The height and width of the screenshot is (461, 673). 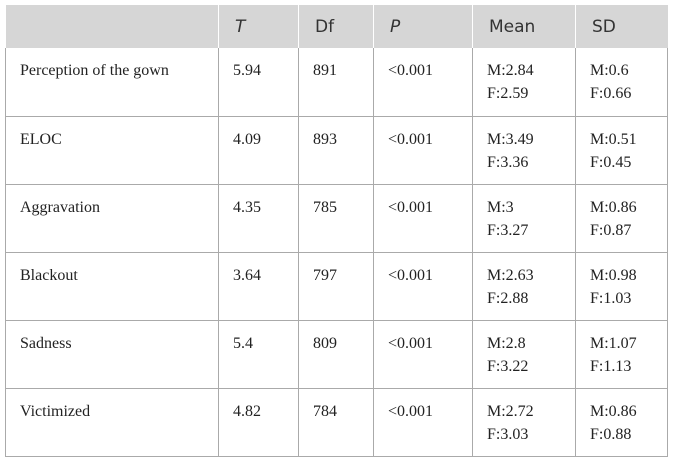 I want to click on row-label: Perception of the gown, so click(x=112, y=82).